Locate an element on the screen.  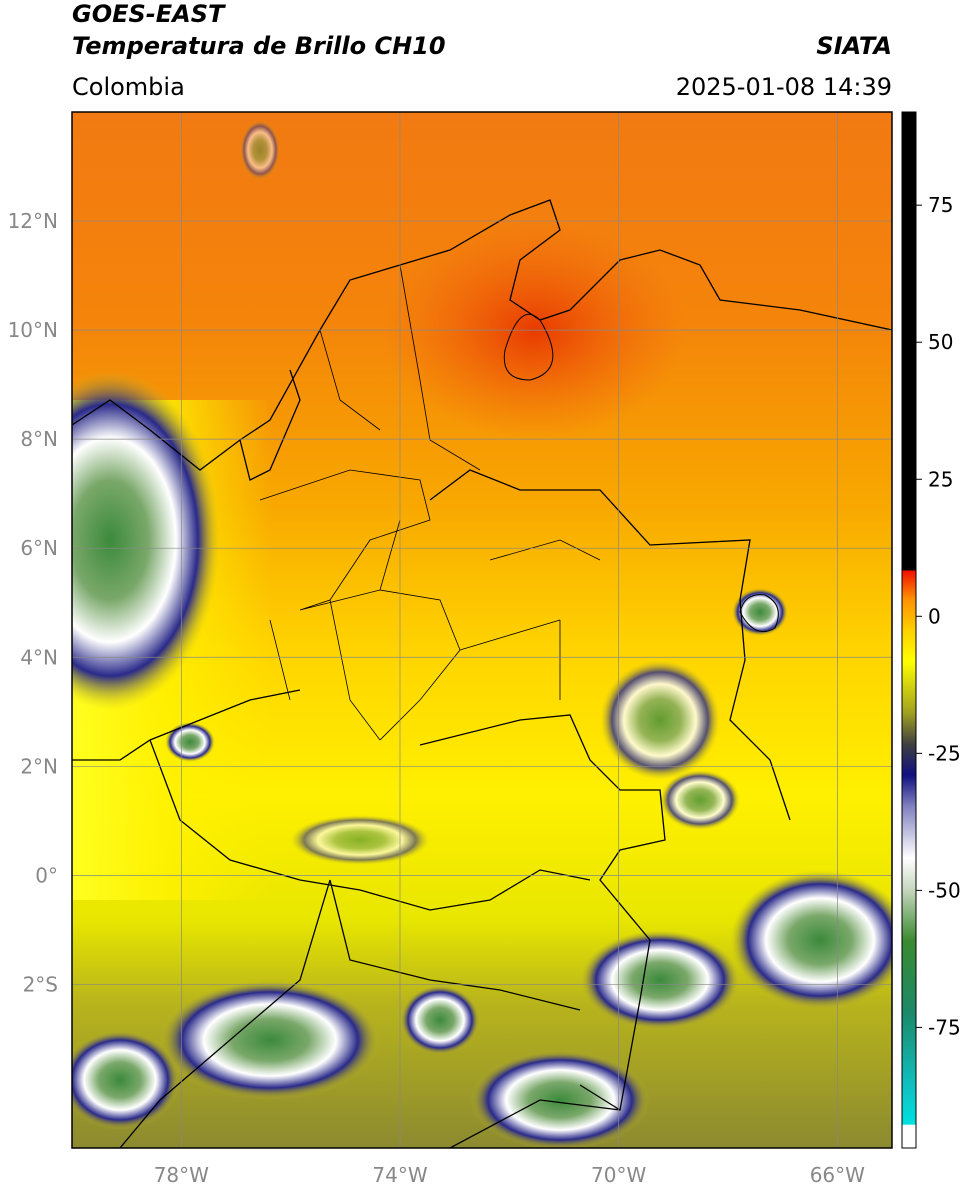
region: Colombia is located at coordinates (128, 87).